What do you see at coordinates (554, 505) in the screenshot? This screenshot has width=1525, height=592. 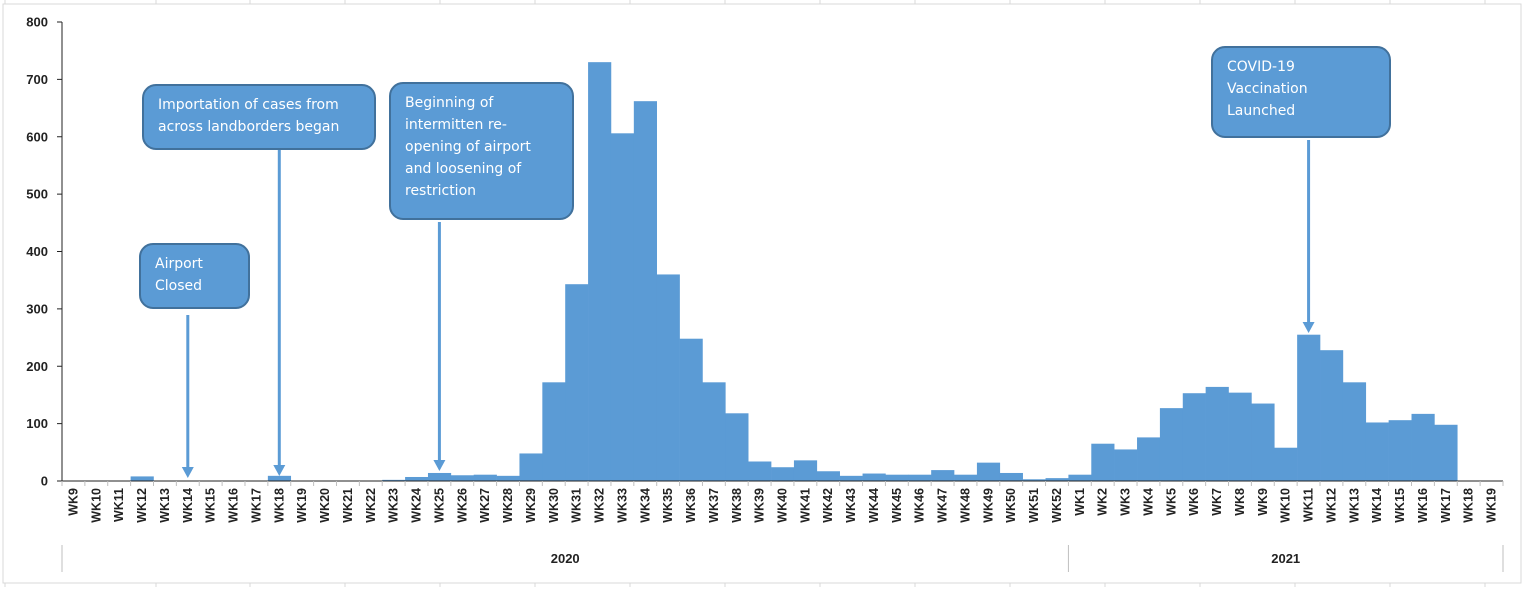 I see `x-tick-label: WK30` at bounding box center [554, 505].